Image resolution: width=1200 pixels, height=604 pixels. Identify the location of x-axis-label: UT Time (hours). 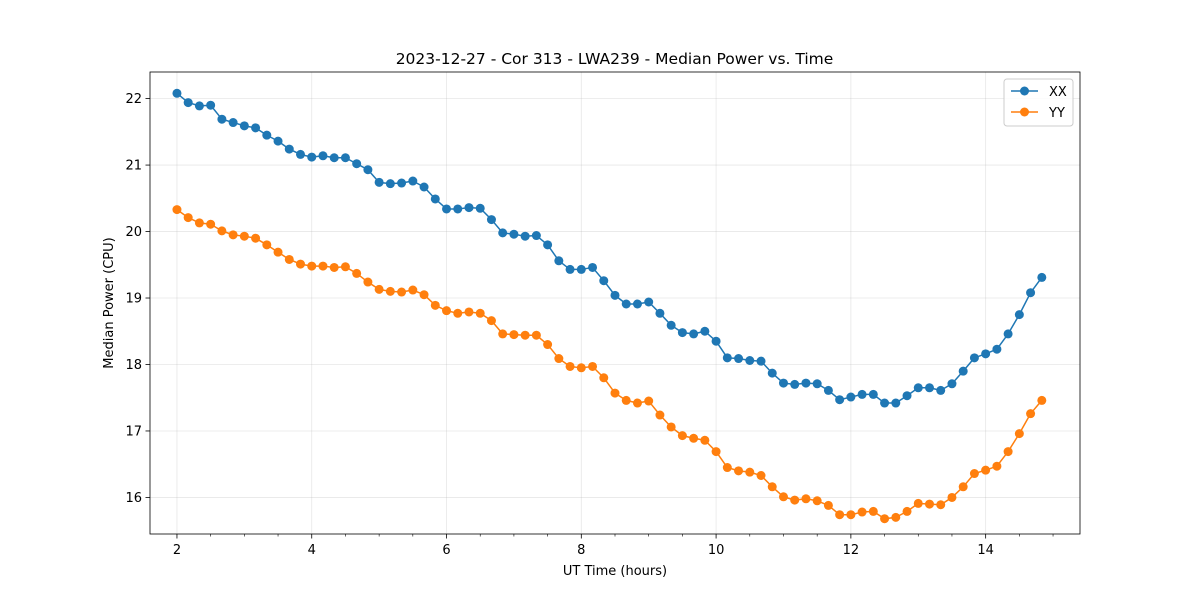
(615, 571).